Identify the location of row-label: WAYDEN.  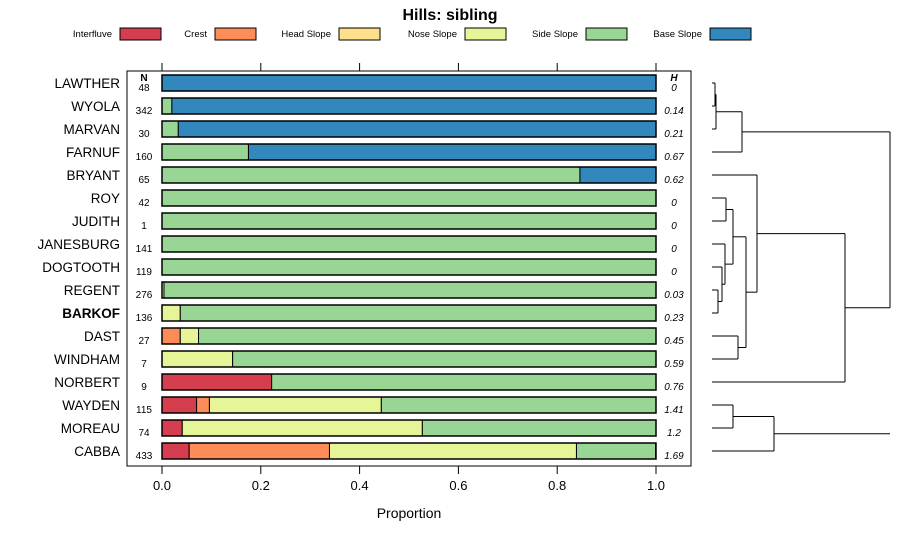
(91, 405).